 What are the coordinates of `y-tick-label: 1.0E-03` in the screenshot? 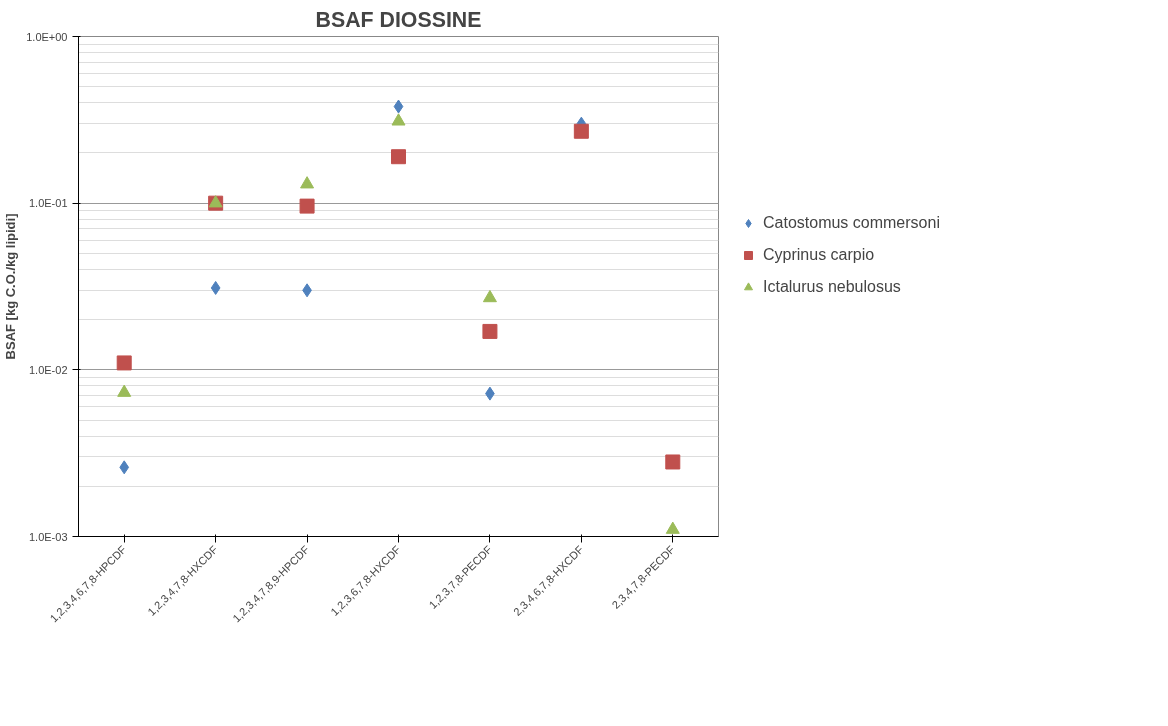 It's located at (48, 536).